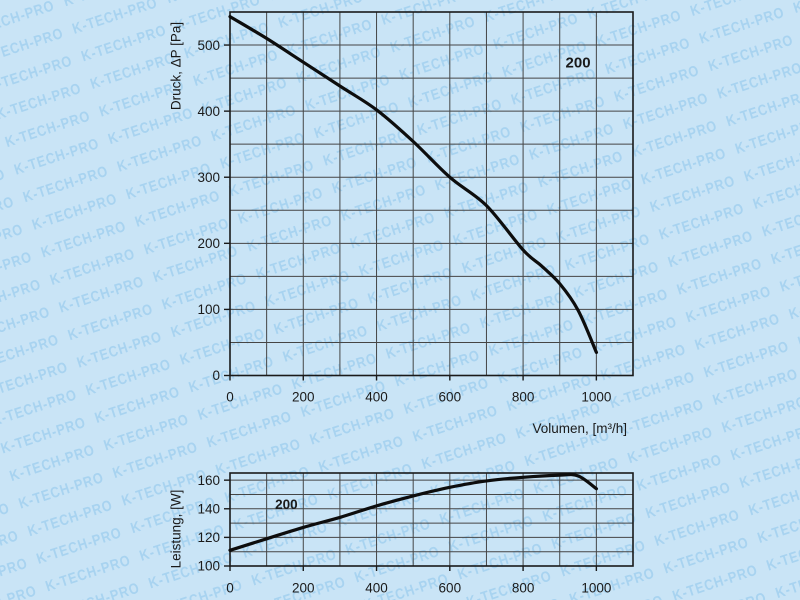 The height and width of the screenshot is (600, 800). I want to click on power-plot-border, so click(431, 519).